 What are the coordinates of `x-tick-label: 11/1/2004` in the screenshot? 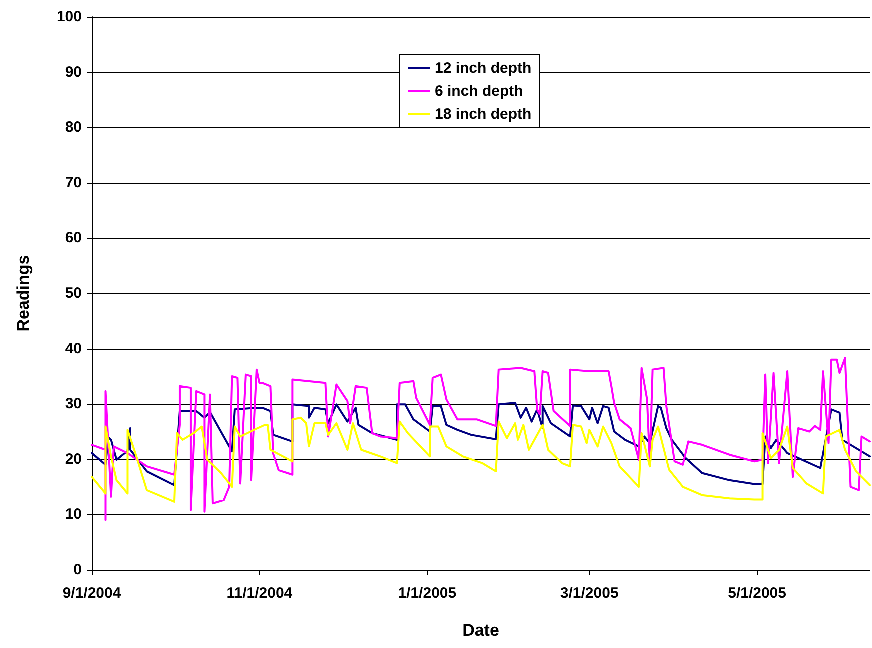 It's located at (260, 593).